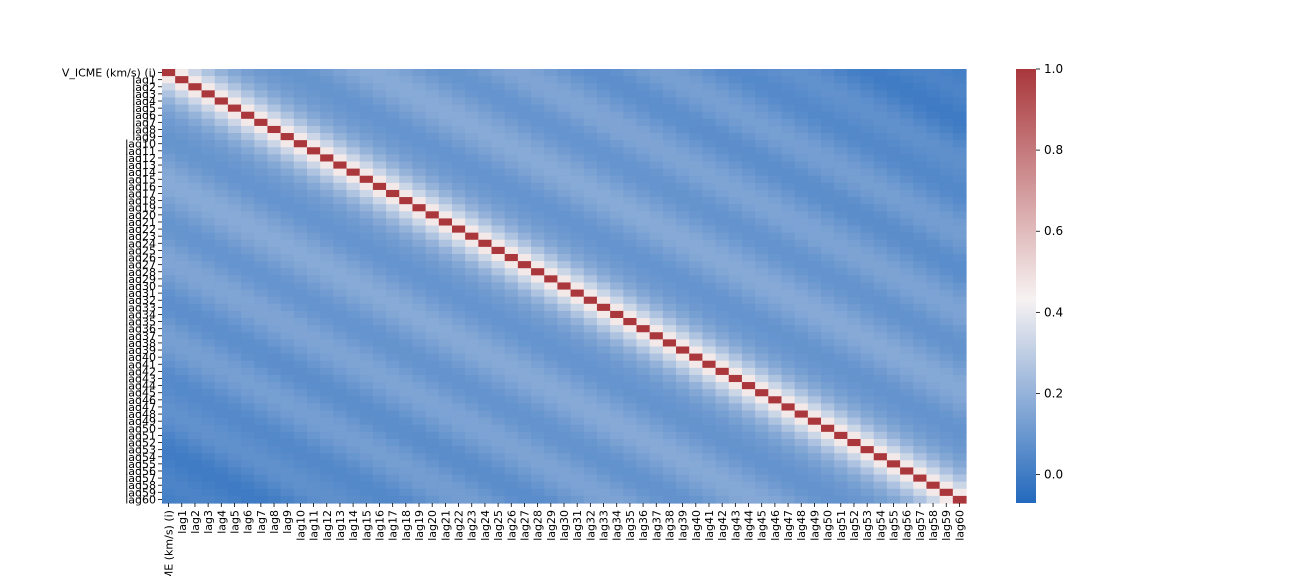 Image resolution: width=1296 pixels, height=580 pixels. Describe the element at coordinates (959, 525) in the screenshot. I see `x-tick-label: lag60` at that location.